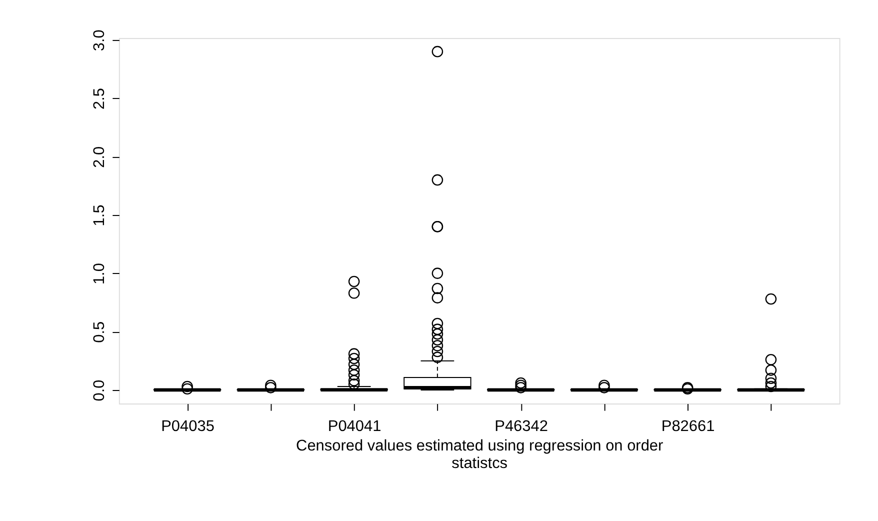  What do you see at coordinates (99, 215) in the screenshot?
I see `y-tick-label: 1.5` at bounding box center [99, 215].